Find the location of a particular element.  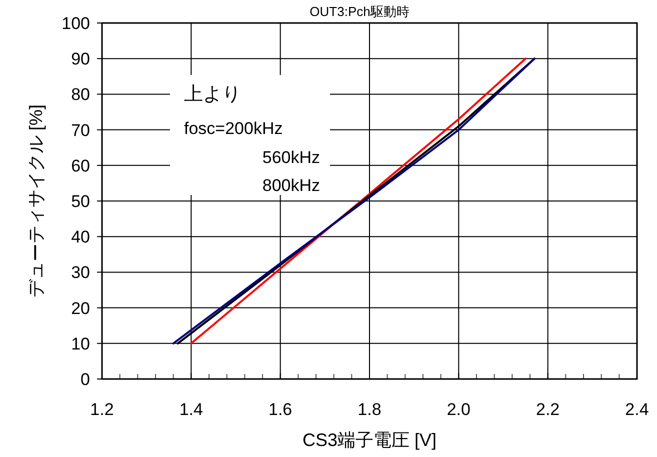

annotation: 560kHz is located at coordinates (291, 157).